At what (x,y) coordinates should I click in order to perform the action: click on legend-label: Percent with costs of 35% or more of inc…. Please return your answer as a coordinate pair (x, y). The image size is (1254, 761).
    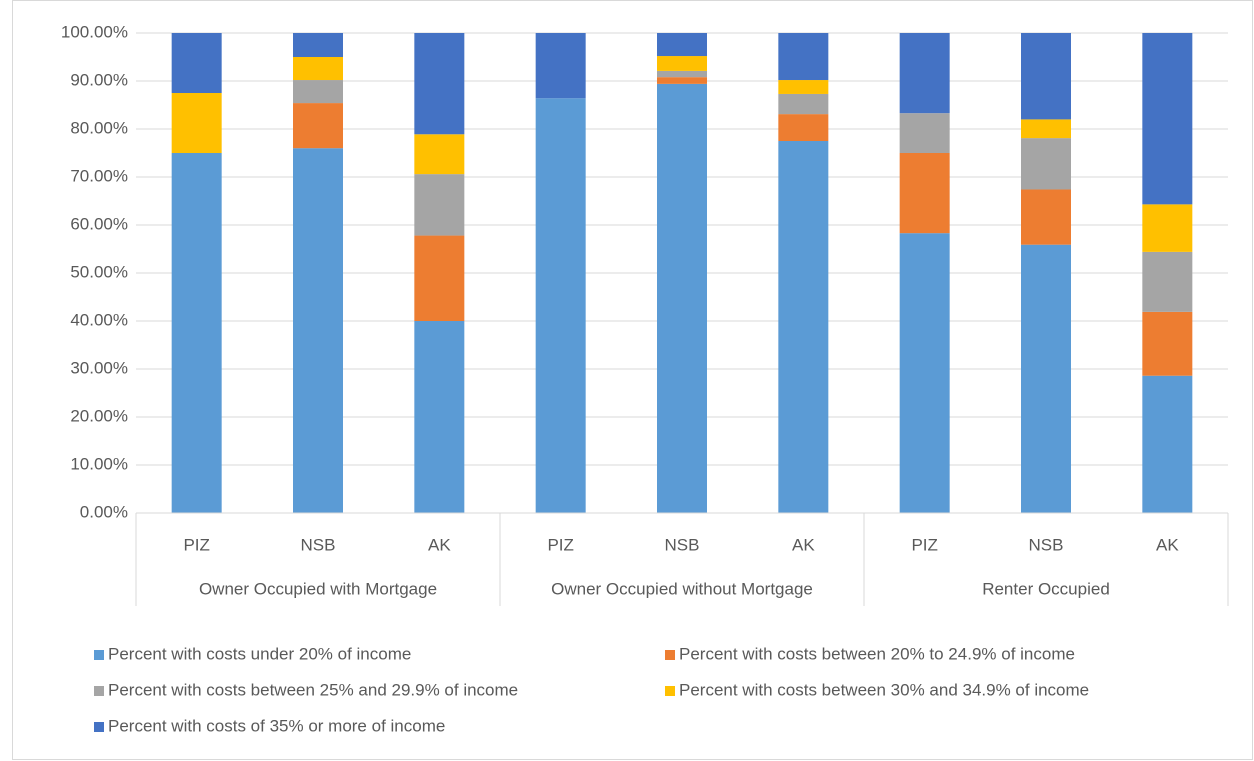
    Looking at the image, I should click on (276, 725).